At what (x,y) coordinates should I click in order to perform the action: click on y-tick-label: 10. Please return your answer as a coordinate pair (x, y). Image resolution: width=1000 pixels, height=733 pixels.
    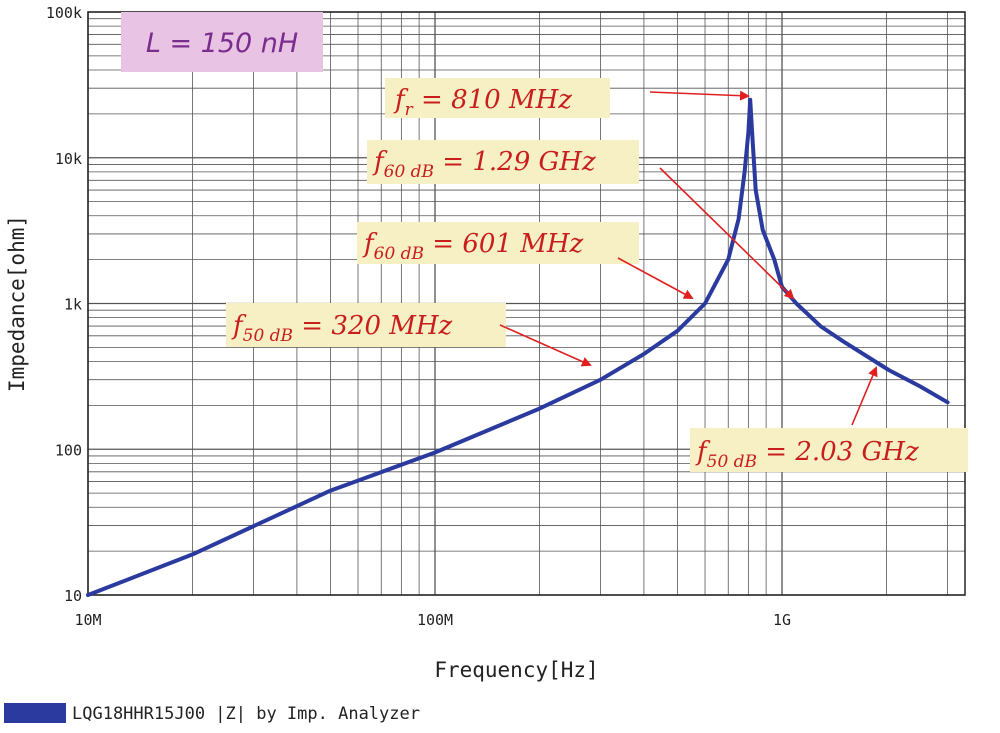
    Looking at the image, I should click on (73, 596).